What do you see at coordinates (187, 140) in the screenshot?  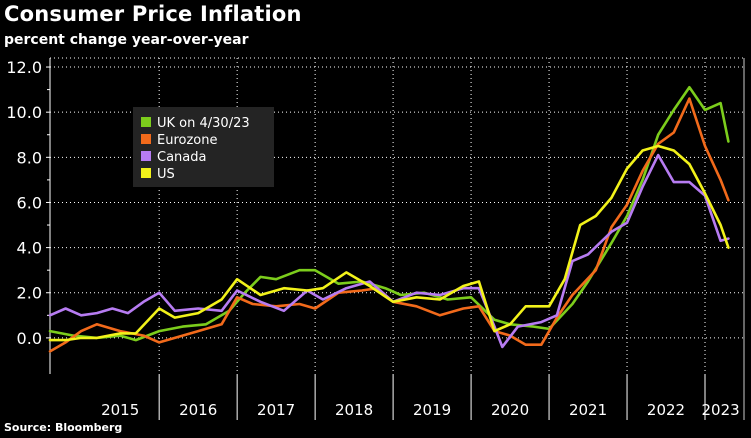 I see `legend-label: Eurozone` at bounding box center [187, 140].